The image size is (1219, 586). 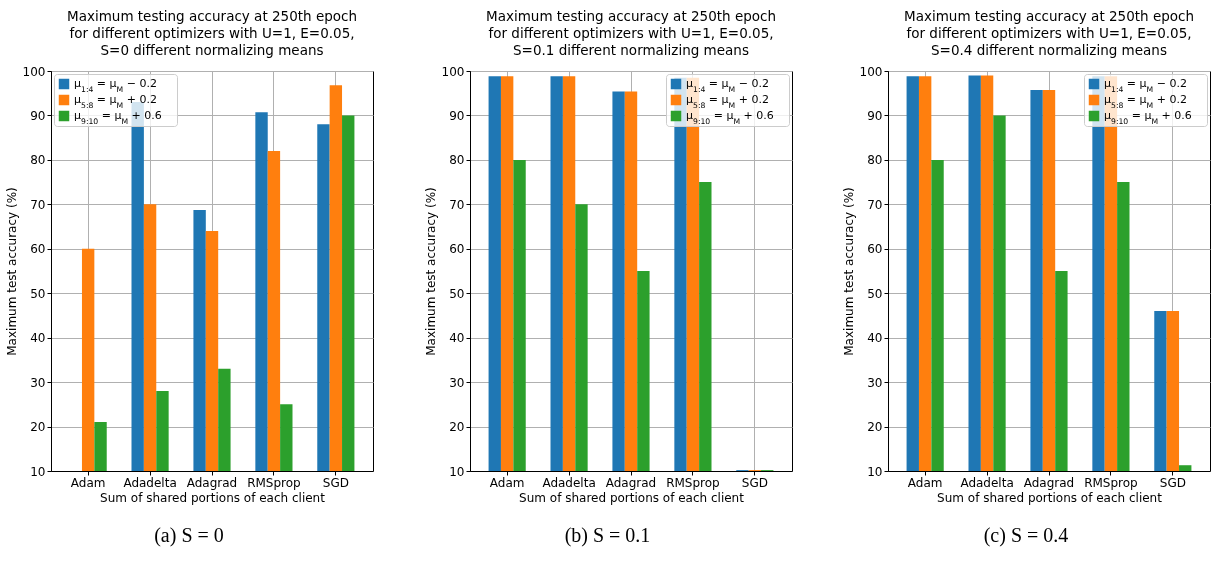 What do you see at coordinates (212, 32) in the screenshot?
I see `chart-title: Maximum testing accuracy at 250th epoch for different optimizers with U=1, E=0.05, S=0 different normalizing means` at bounding box center [212, 32].